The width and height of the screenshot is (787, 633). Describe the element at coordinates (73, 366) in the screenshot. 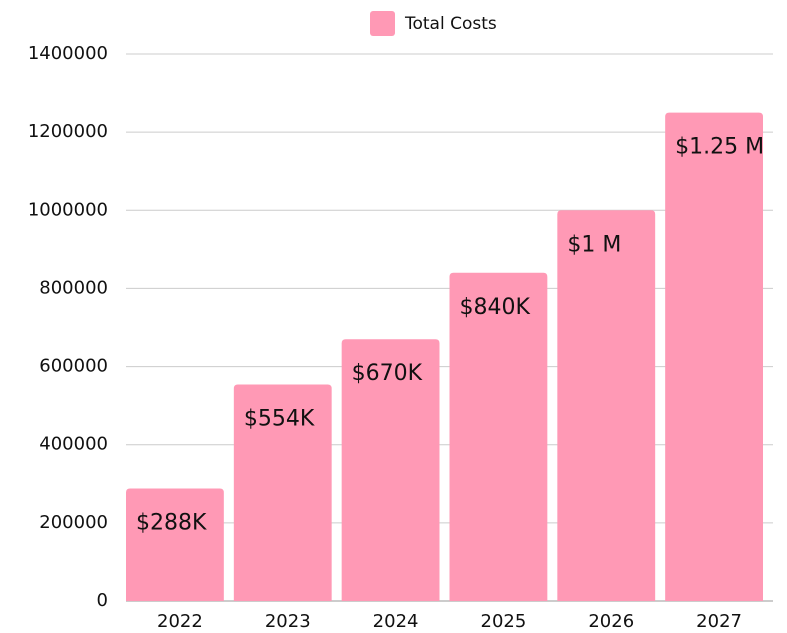

I see `y-tick-label: 600000` at that location.